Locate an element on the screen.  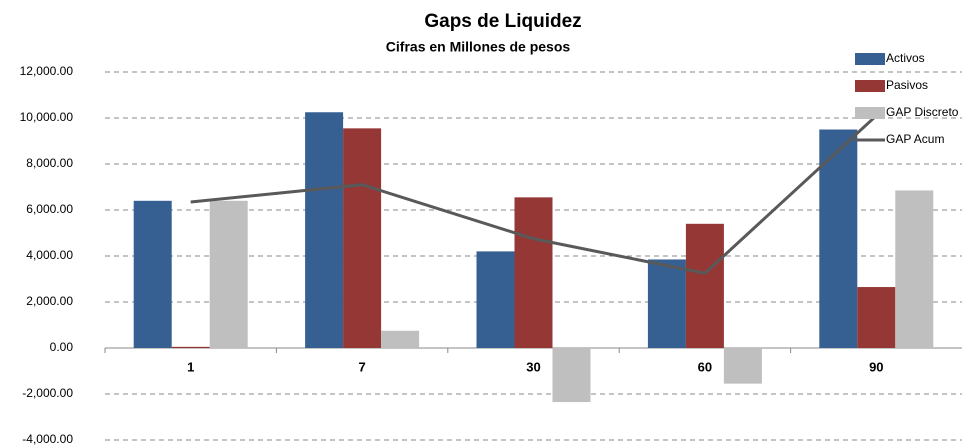
x-tick-label: 30 is located at coordinates (533, 366).